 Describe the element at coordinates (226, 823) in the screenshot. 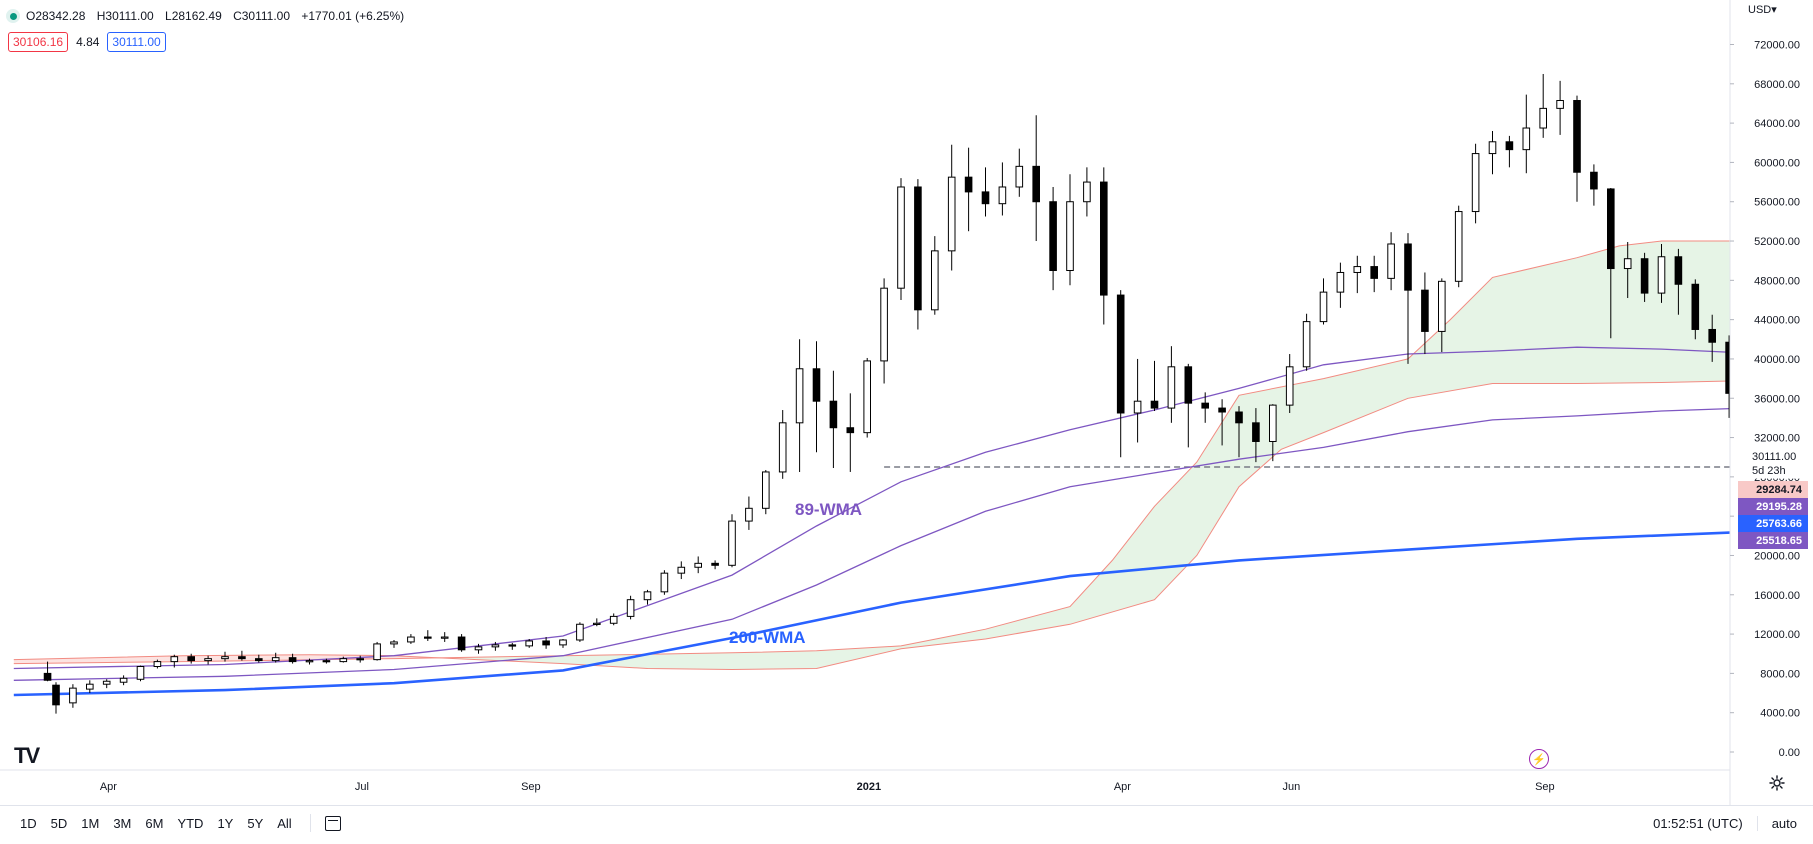

I see `range-button-1y: 1Y` at that location.